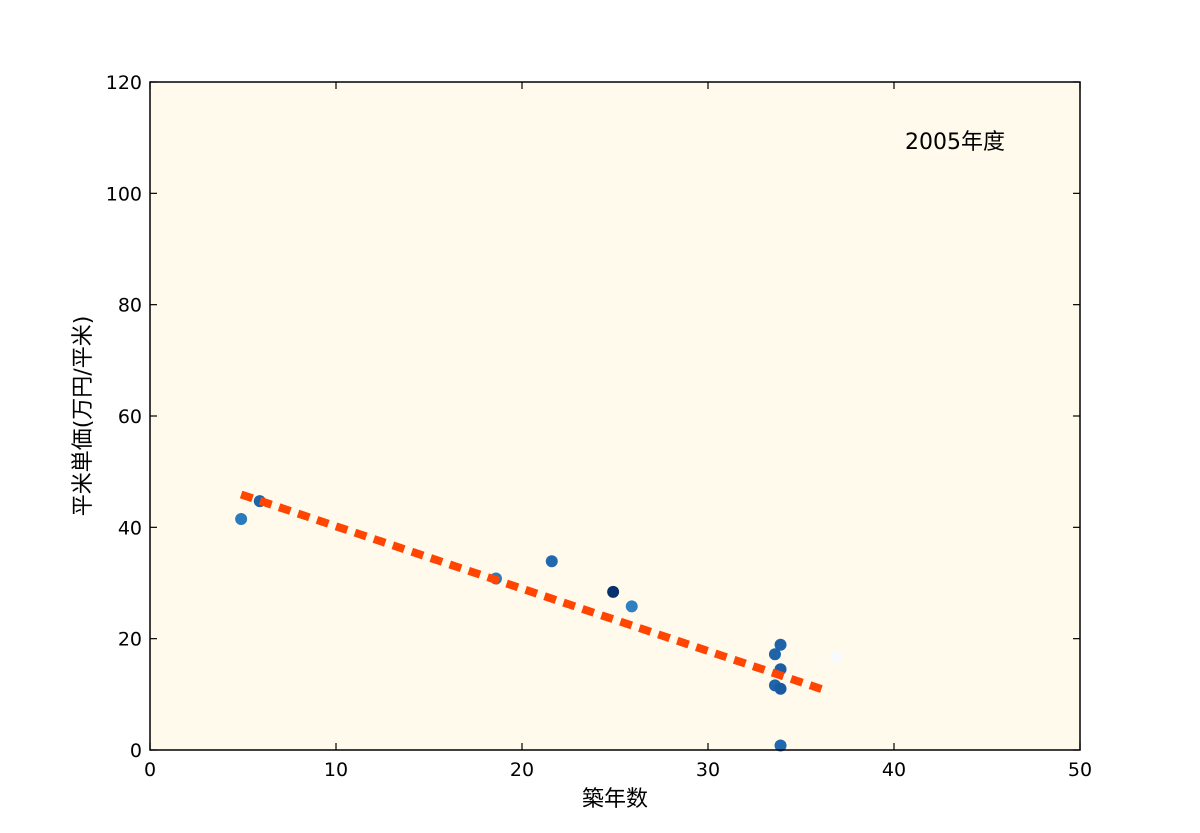 The width and height of the screenshot is (1200, 833). What do you see at coordinates (894, 770) in the screenshot?
I see `x-tick-label: 40` at bounding box center [894, 770].